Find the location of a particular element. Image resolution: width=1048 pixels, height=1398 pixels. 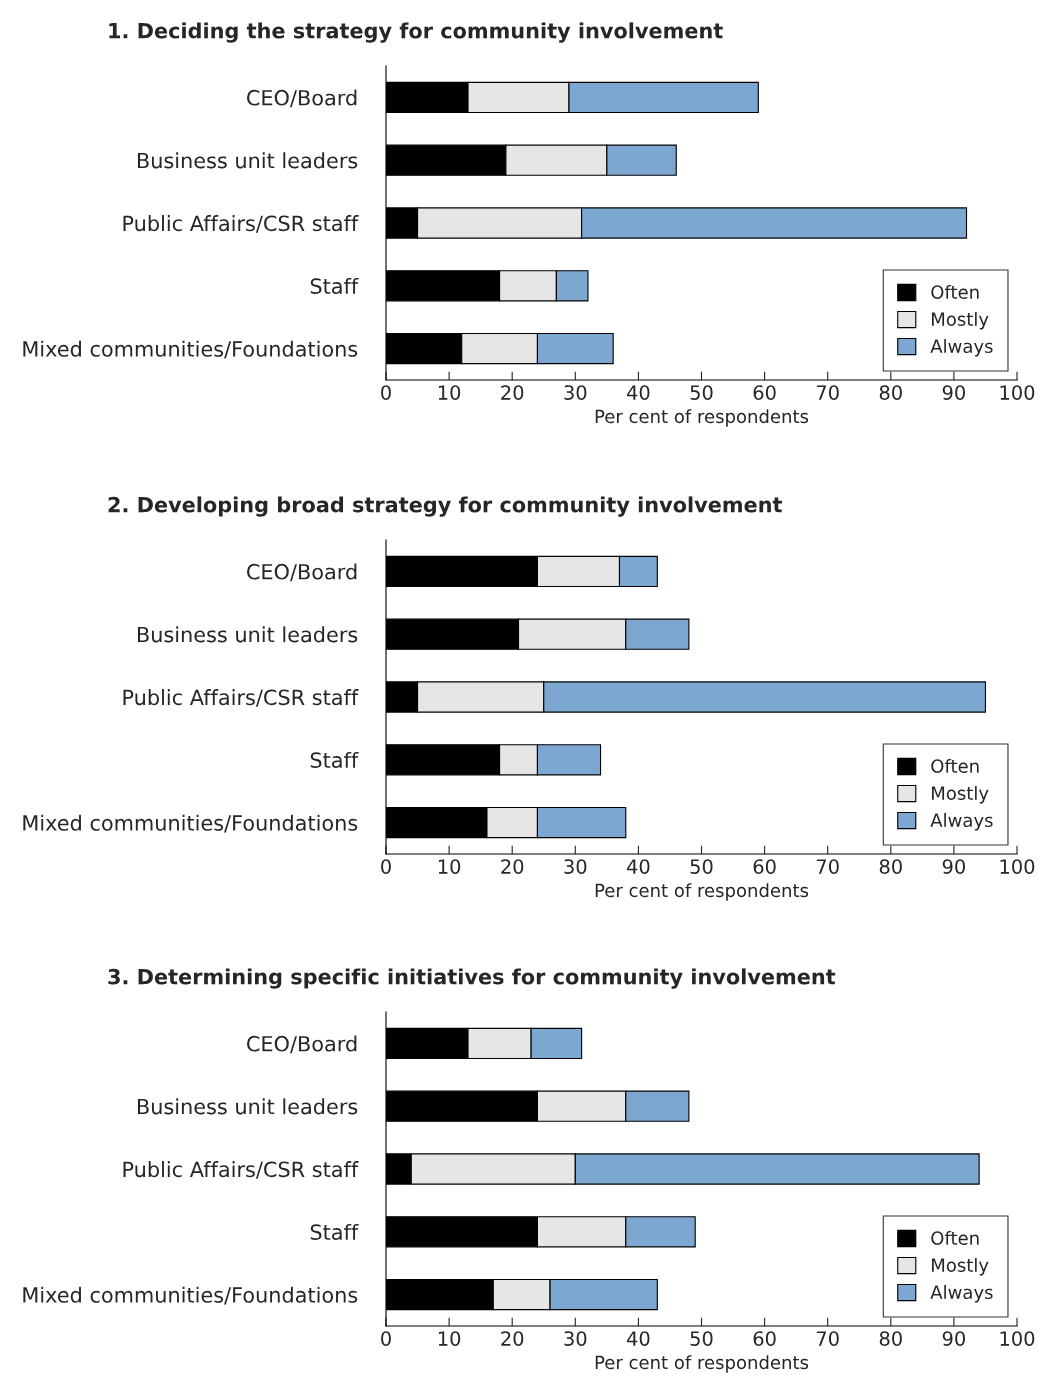

chart-title: 1. Deciding the strategy for community involvement is located at coordinates (416, 32).